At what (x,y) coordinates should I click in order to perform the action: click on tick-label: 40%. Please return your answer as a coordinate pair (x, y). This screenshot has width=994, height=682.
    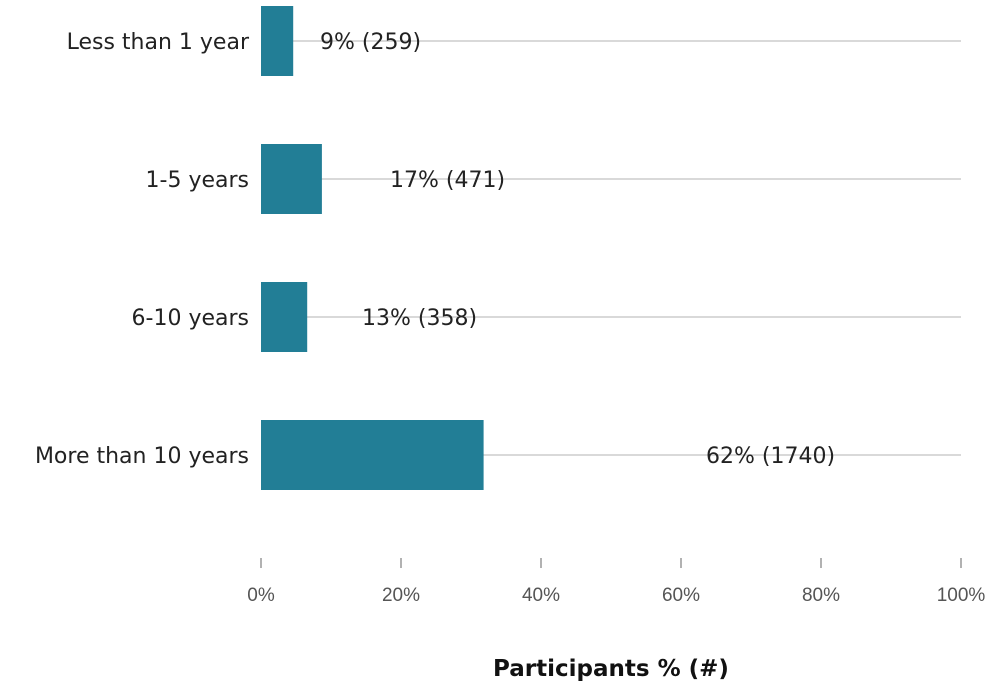
    Looking at the image, I should click on (541, 595).